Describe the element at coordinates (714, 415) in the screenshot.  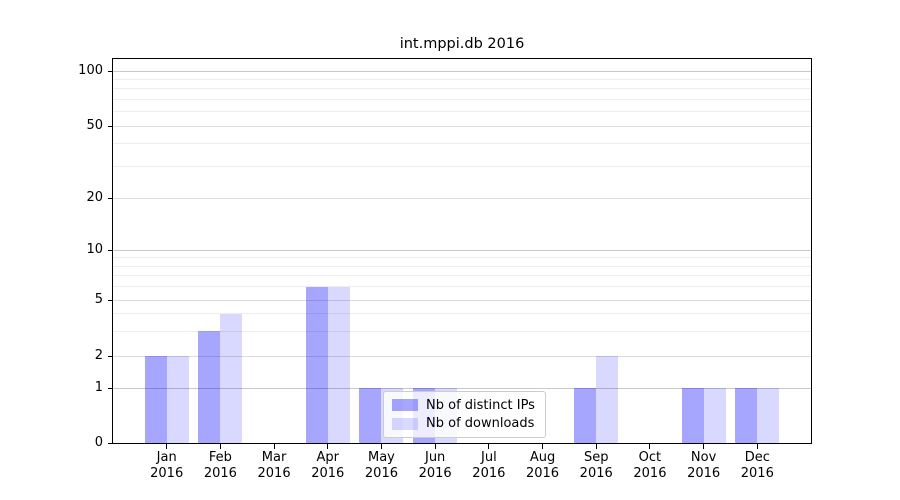
I see `bar-downloads-nov` at that location.